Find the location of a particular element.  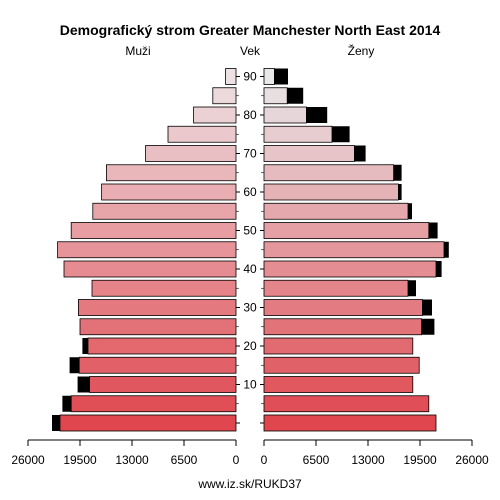

age-tick-label: 80 is located at coordinates (250, 115).